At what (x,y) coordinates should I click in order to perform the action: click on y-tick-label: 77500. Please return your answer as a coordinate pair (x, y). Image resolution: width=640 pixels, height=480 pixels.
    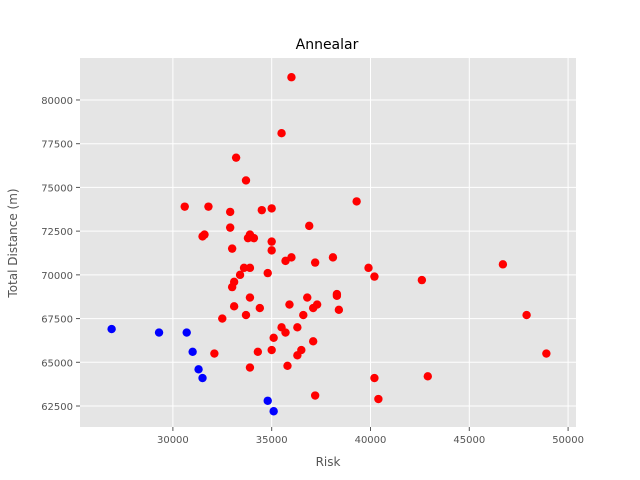
    Looking at the image, I should click on (57, 145).